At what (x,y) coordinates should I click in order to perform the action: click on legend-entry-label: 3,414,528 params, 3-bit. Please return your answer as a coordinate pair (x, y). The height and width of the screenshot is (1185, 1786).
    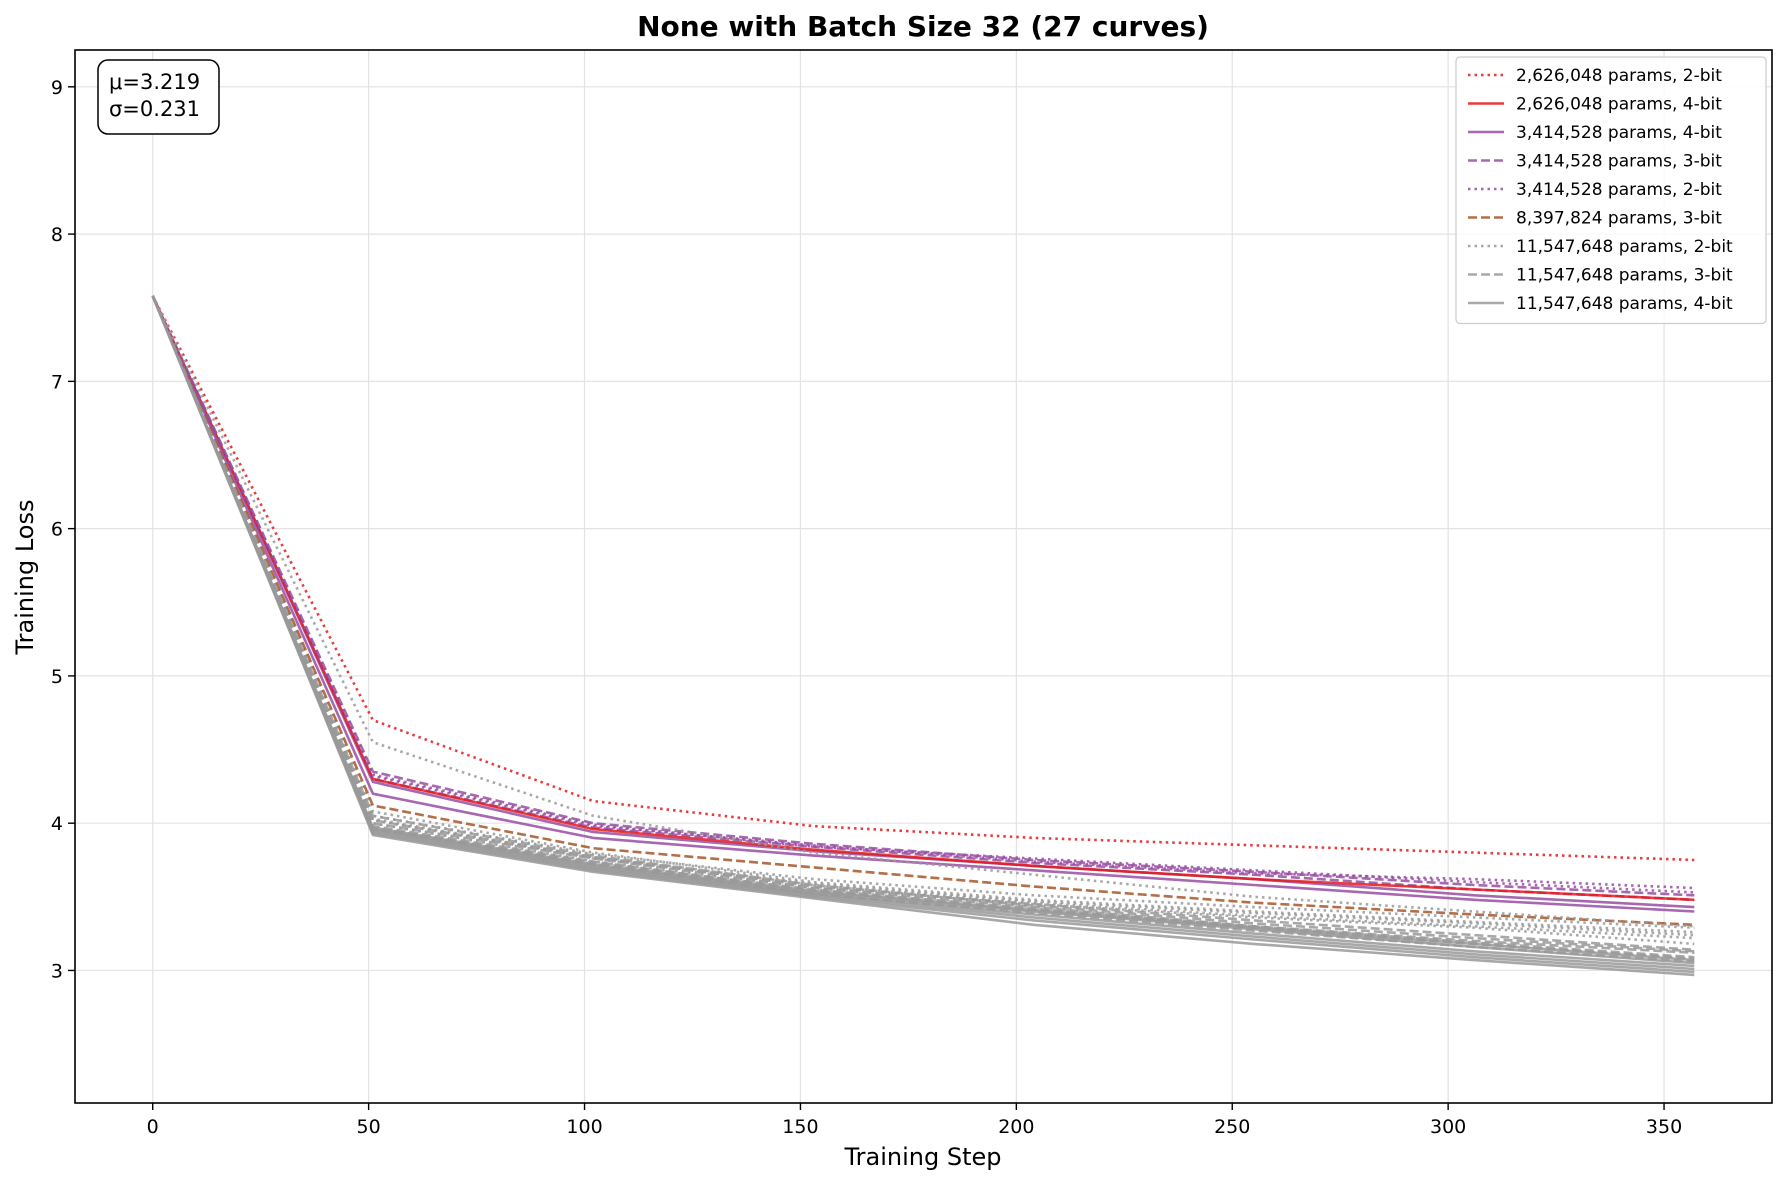
    Looking at the image, I should click on (1619, 162).